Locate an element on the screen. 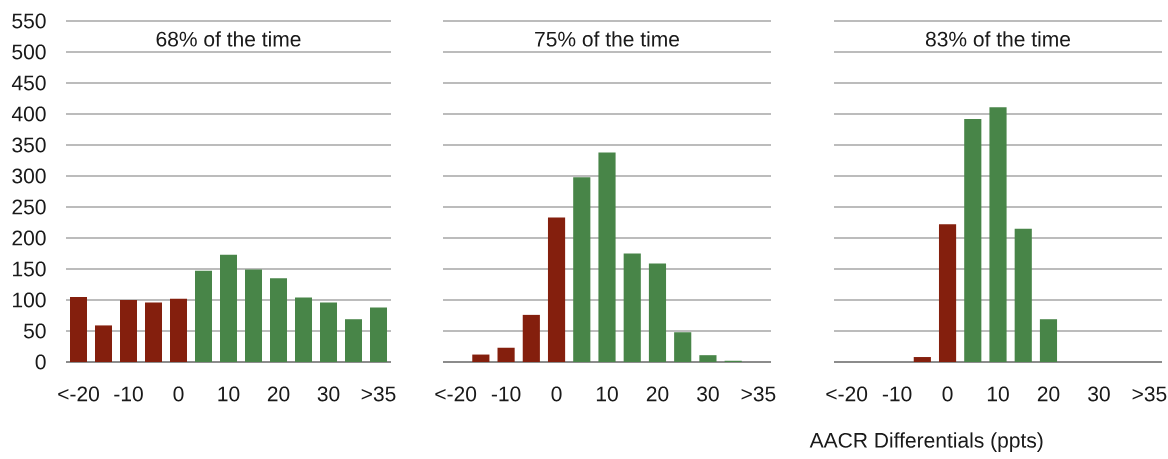 The width and height of the screenshot is (1168, 459). y-tick-label: 550 is located at coordinates (29, 21).